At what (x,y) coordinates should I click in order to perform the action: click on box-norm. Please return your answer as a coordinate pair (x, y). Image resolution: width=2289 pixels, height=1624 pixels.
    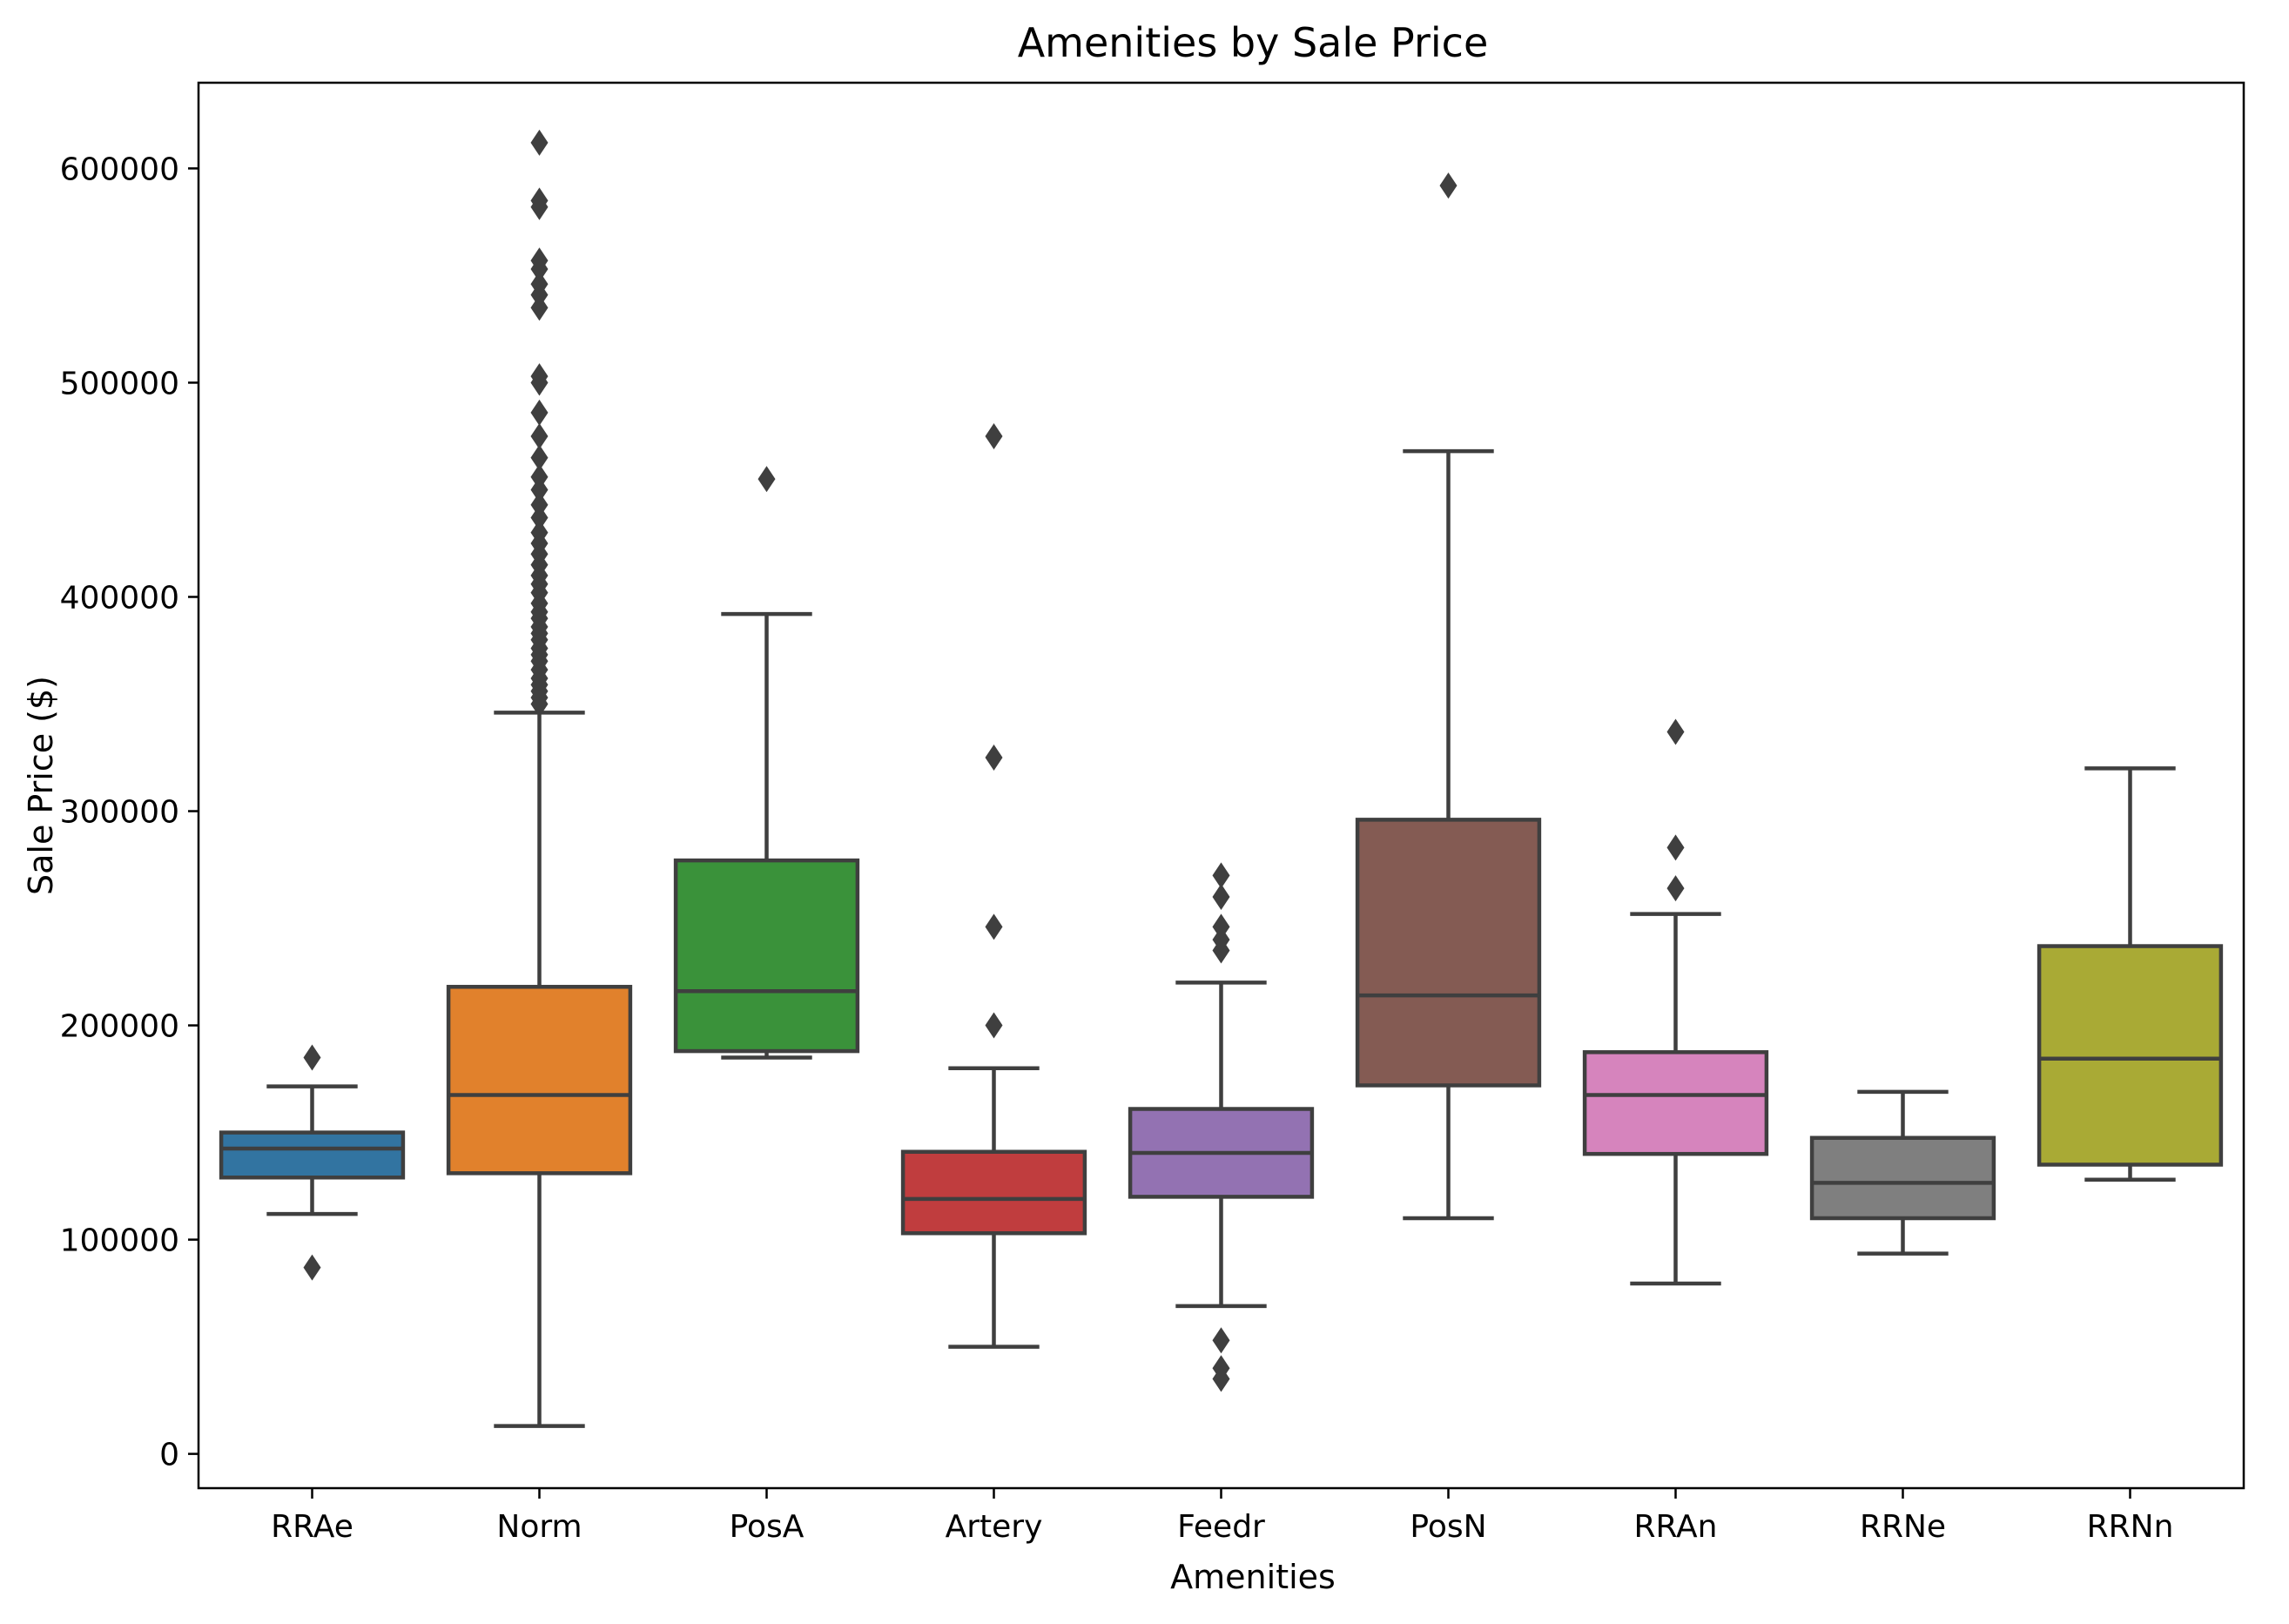
    Looking at the image, I should click on (539, 779).